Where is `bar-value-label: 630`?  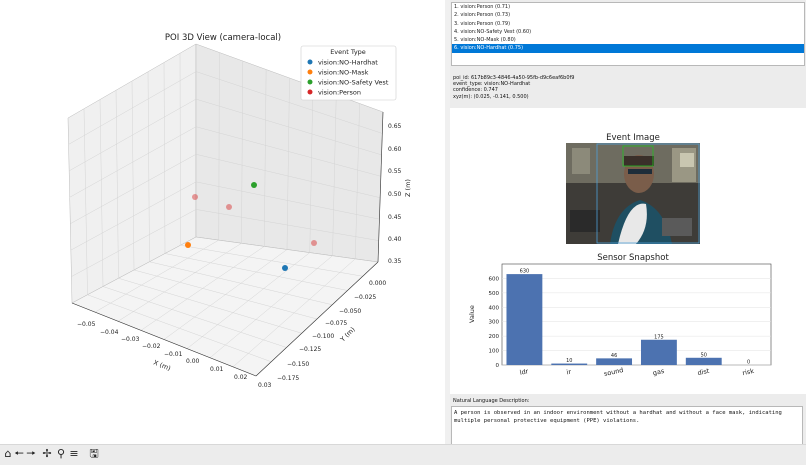 bar-value-label: 630 is located at coordinates (525, 272).